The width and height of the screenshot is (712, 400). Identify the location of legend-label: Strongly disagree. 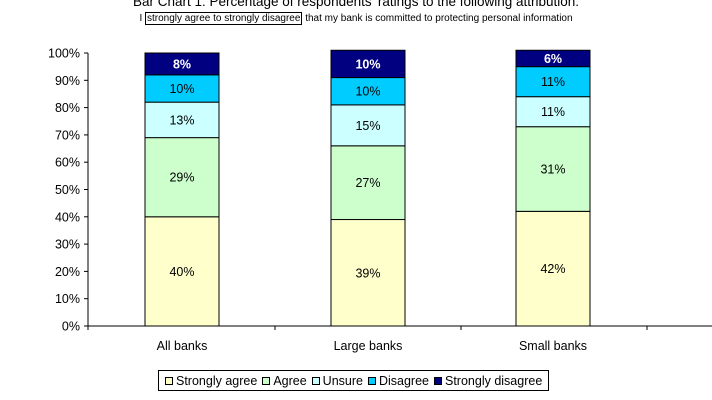
(494, 380).